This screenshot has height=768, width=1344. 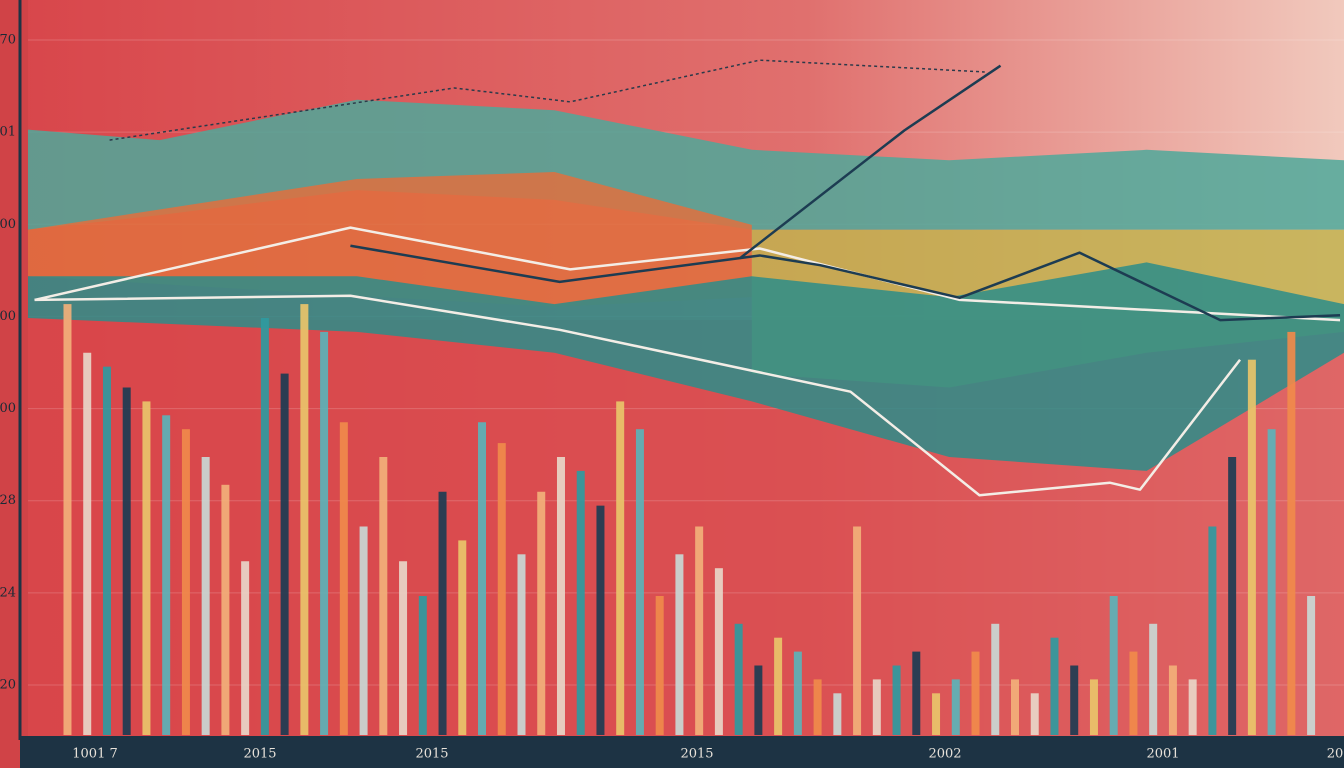 I want to click on y-tick-label: 70, so click(x=8, y=40).